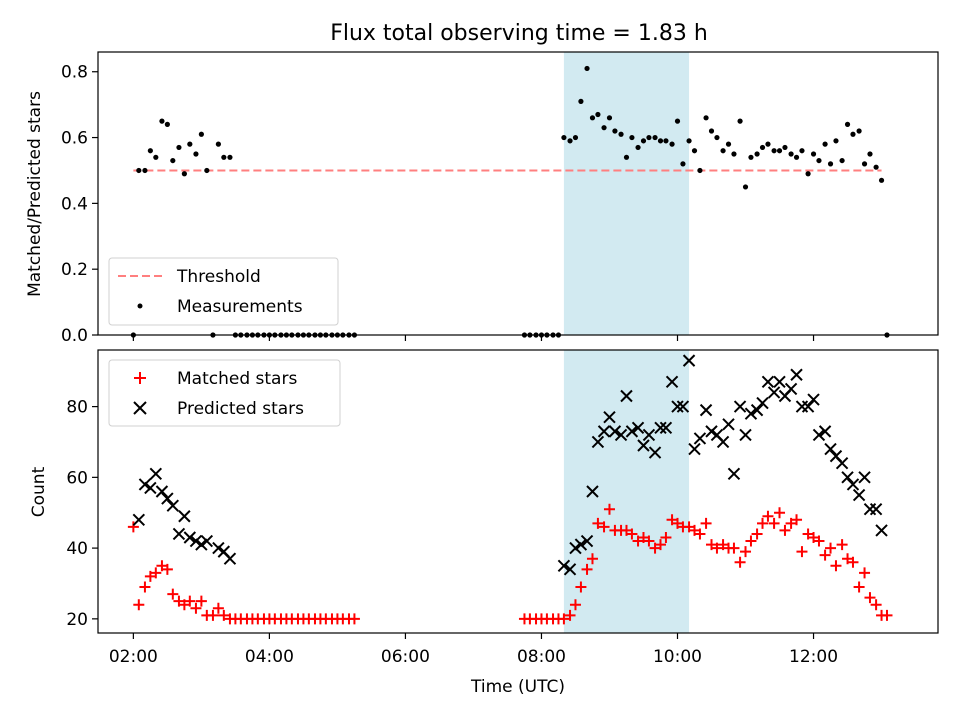 The image size is (960, 720). Describe the element at coordinates (77, 549) in the screenshot. I see `y-tick-label: 40` at that location.